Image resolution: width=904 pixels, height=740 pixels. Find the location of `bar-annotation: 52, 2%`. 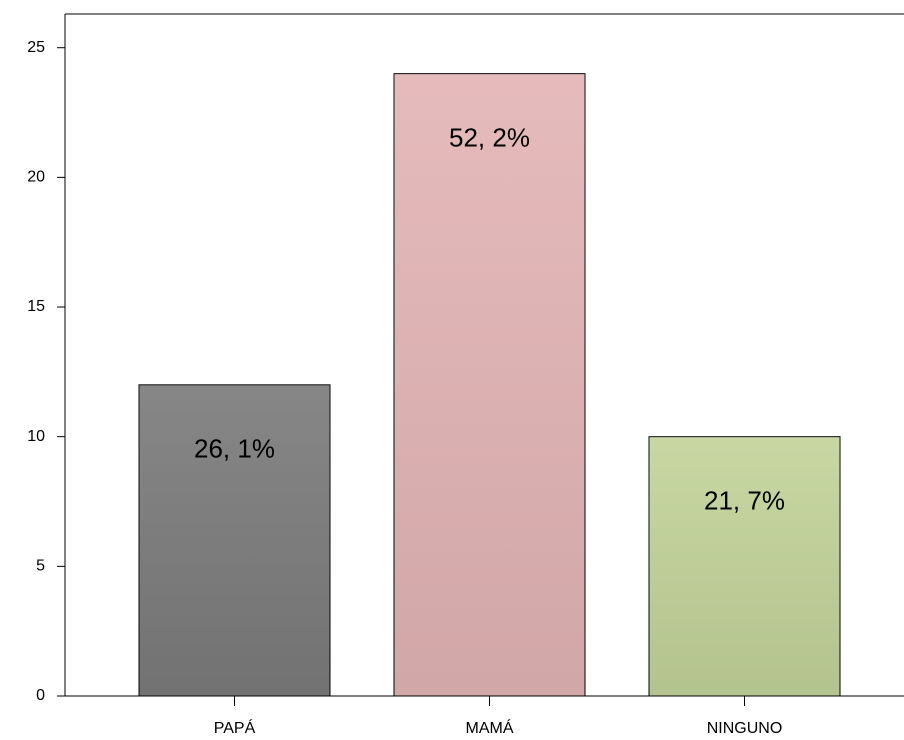

bar-annotation: 52, 2% is located at coordinates (489, 138).